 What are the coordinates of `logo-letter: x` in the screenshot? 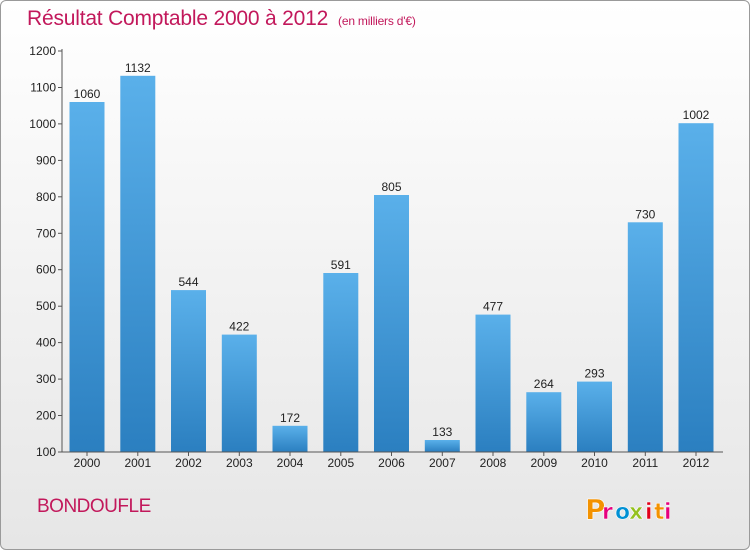 It's located at (636, 512).